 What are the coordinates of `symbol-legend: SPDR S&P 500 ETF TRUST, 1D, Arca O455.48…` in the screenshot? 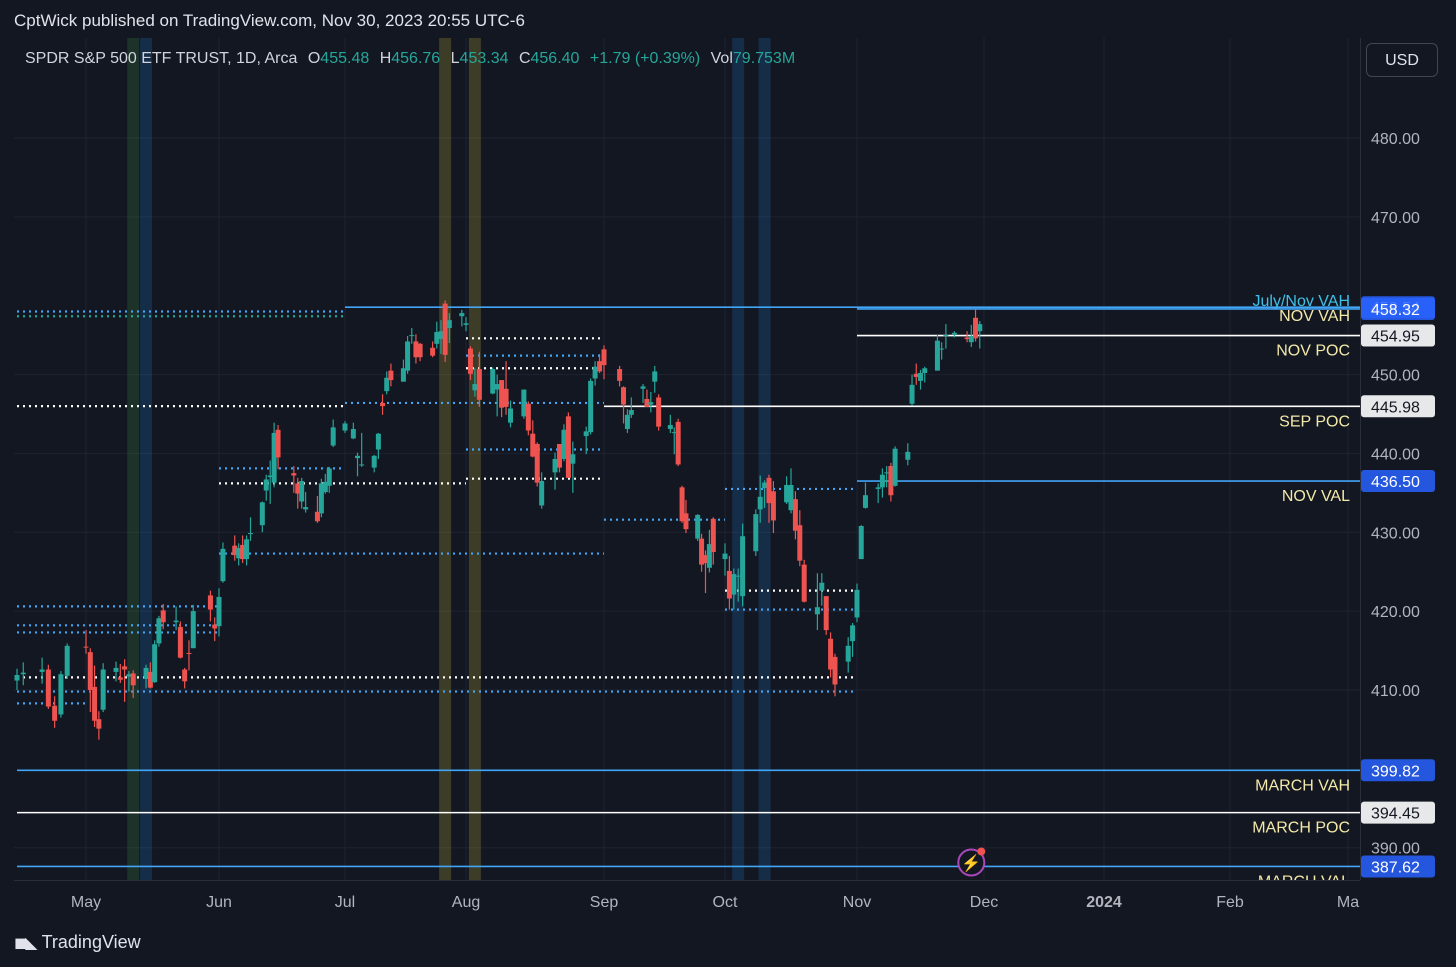 It's located at (413, 59).